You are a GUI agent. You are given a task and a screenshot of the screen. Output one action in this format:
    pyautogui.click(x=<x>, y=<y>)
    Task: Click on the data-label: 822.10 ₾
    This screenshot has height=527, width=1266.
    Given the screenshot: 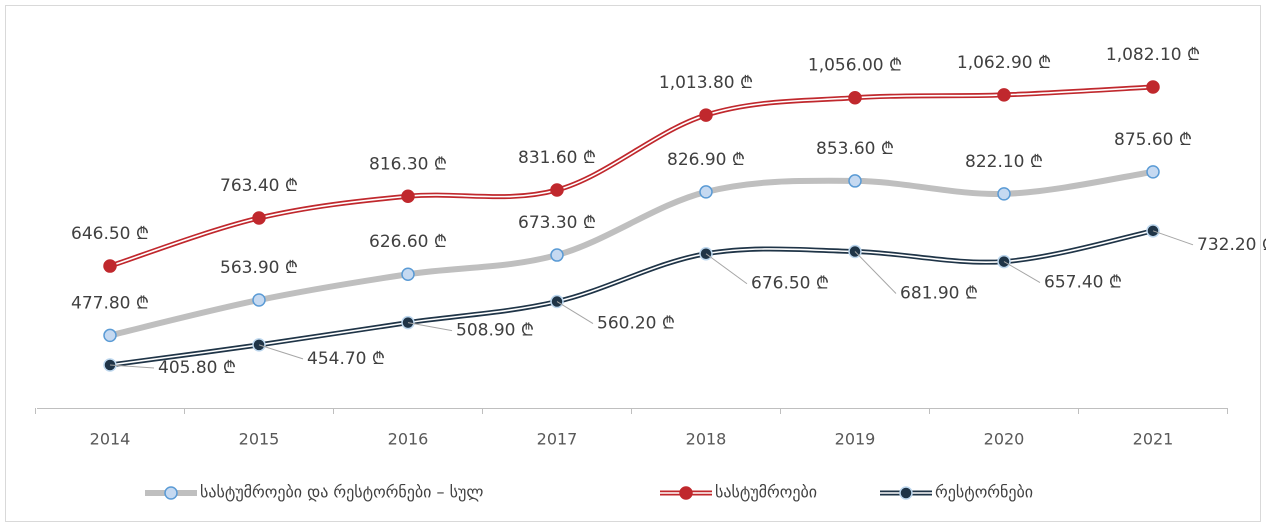 What is the action you would take?
    pyautogui.click(x=1004, y=162)
    